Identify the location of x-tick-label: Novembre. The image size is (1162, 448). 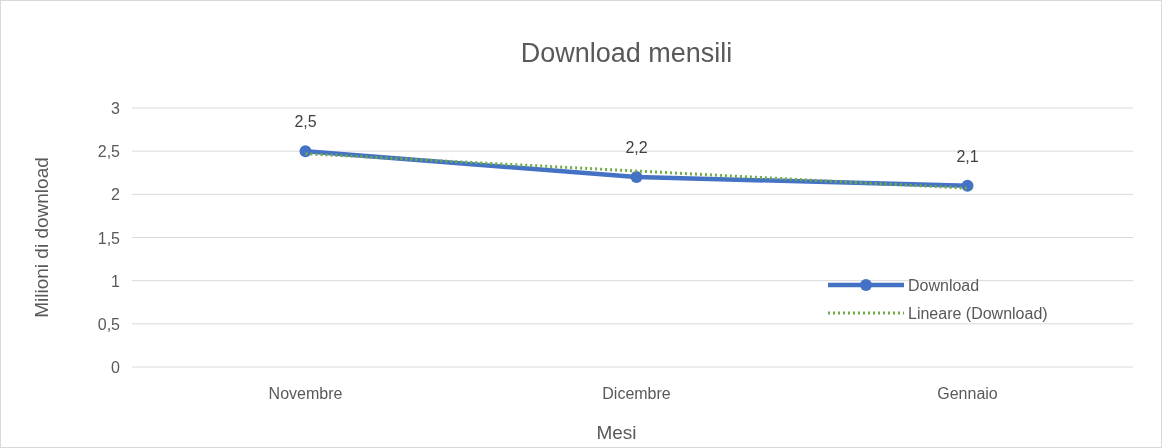
(305, 393).